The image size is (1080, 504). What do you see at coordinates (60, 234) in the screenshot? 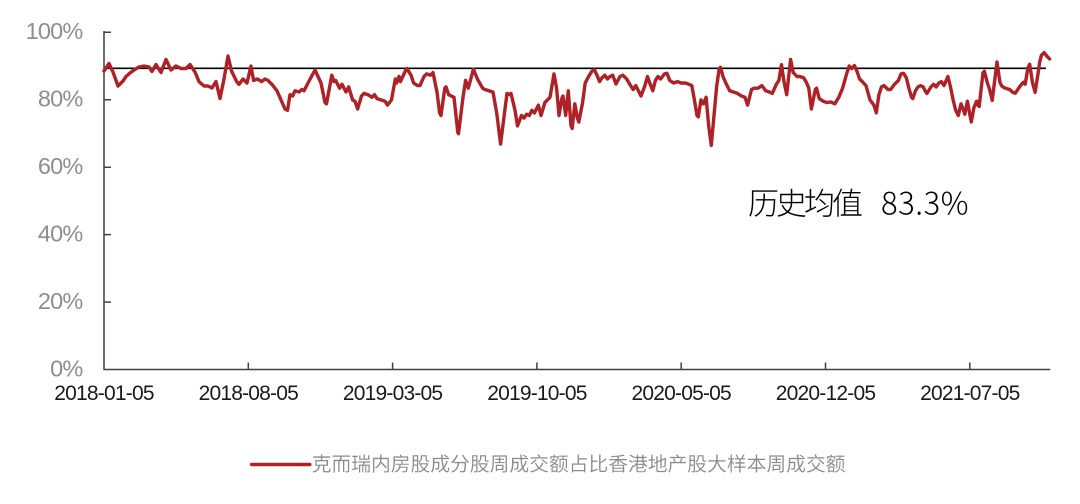
I see `svg-text: 40%` at bounding box center [60, 234].